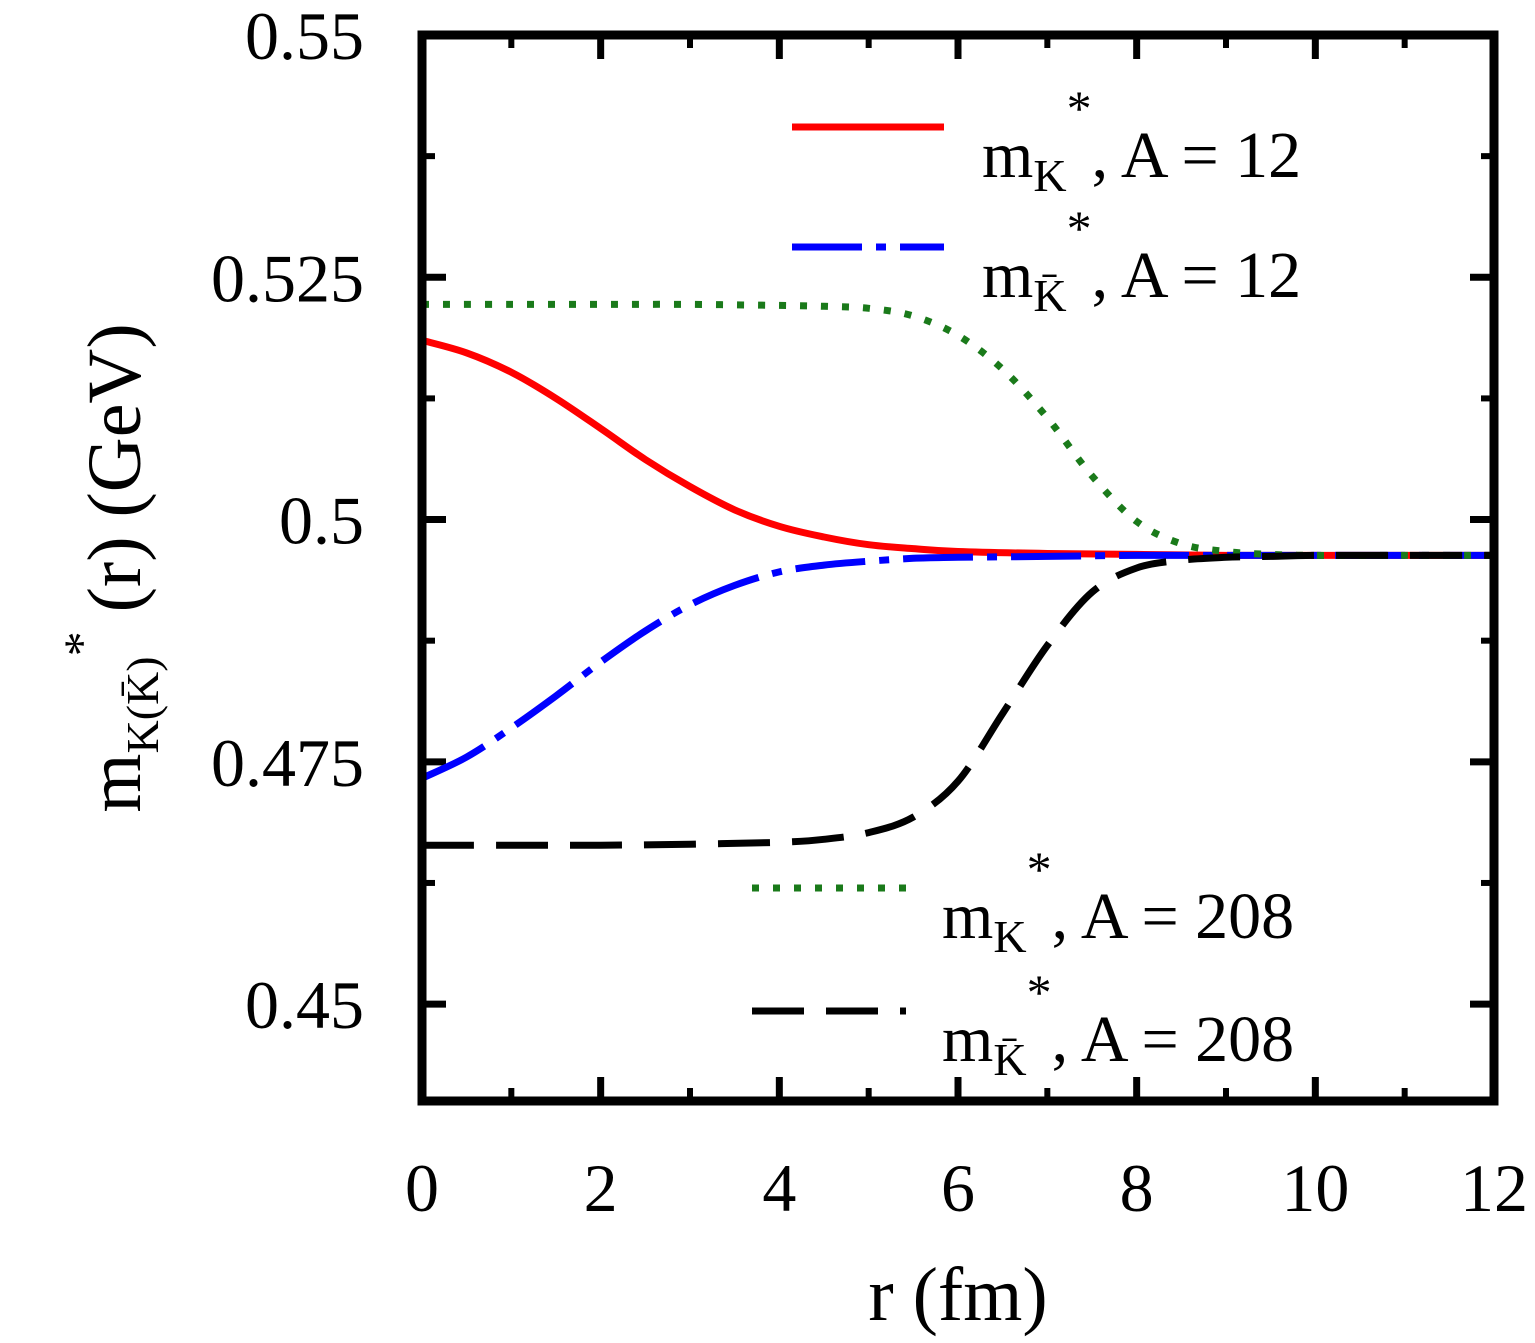  I want to click on y-tick-label: 0.45, so click(304, 1005).